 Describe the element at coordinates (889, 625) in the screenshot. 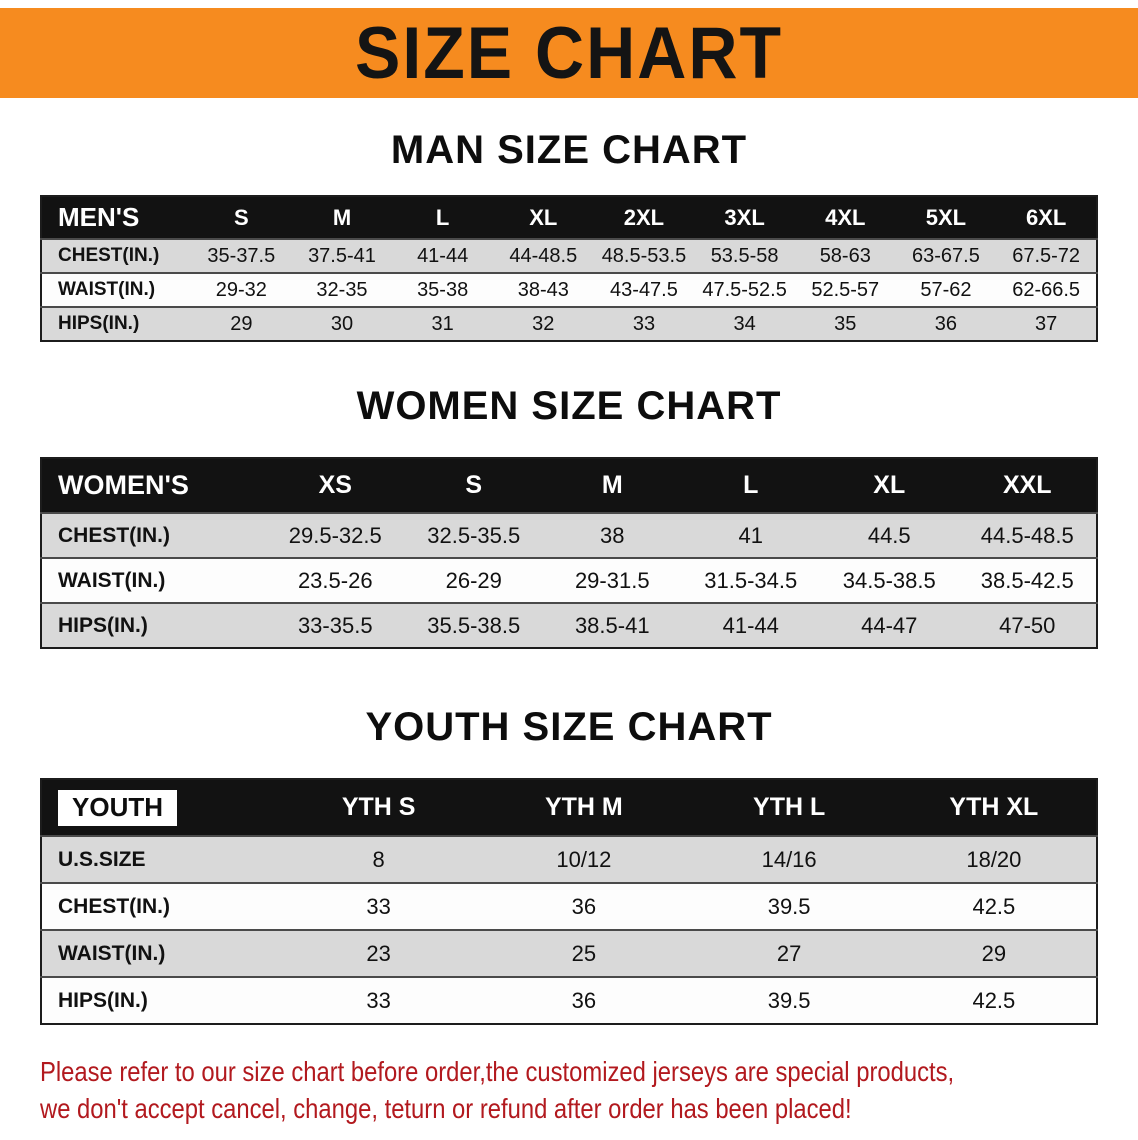

I see `size-value: 44-47` at that location.